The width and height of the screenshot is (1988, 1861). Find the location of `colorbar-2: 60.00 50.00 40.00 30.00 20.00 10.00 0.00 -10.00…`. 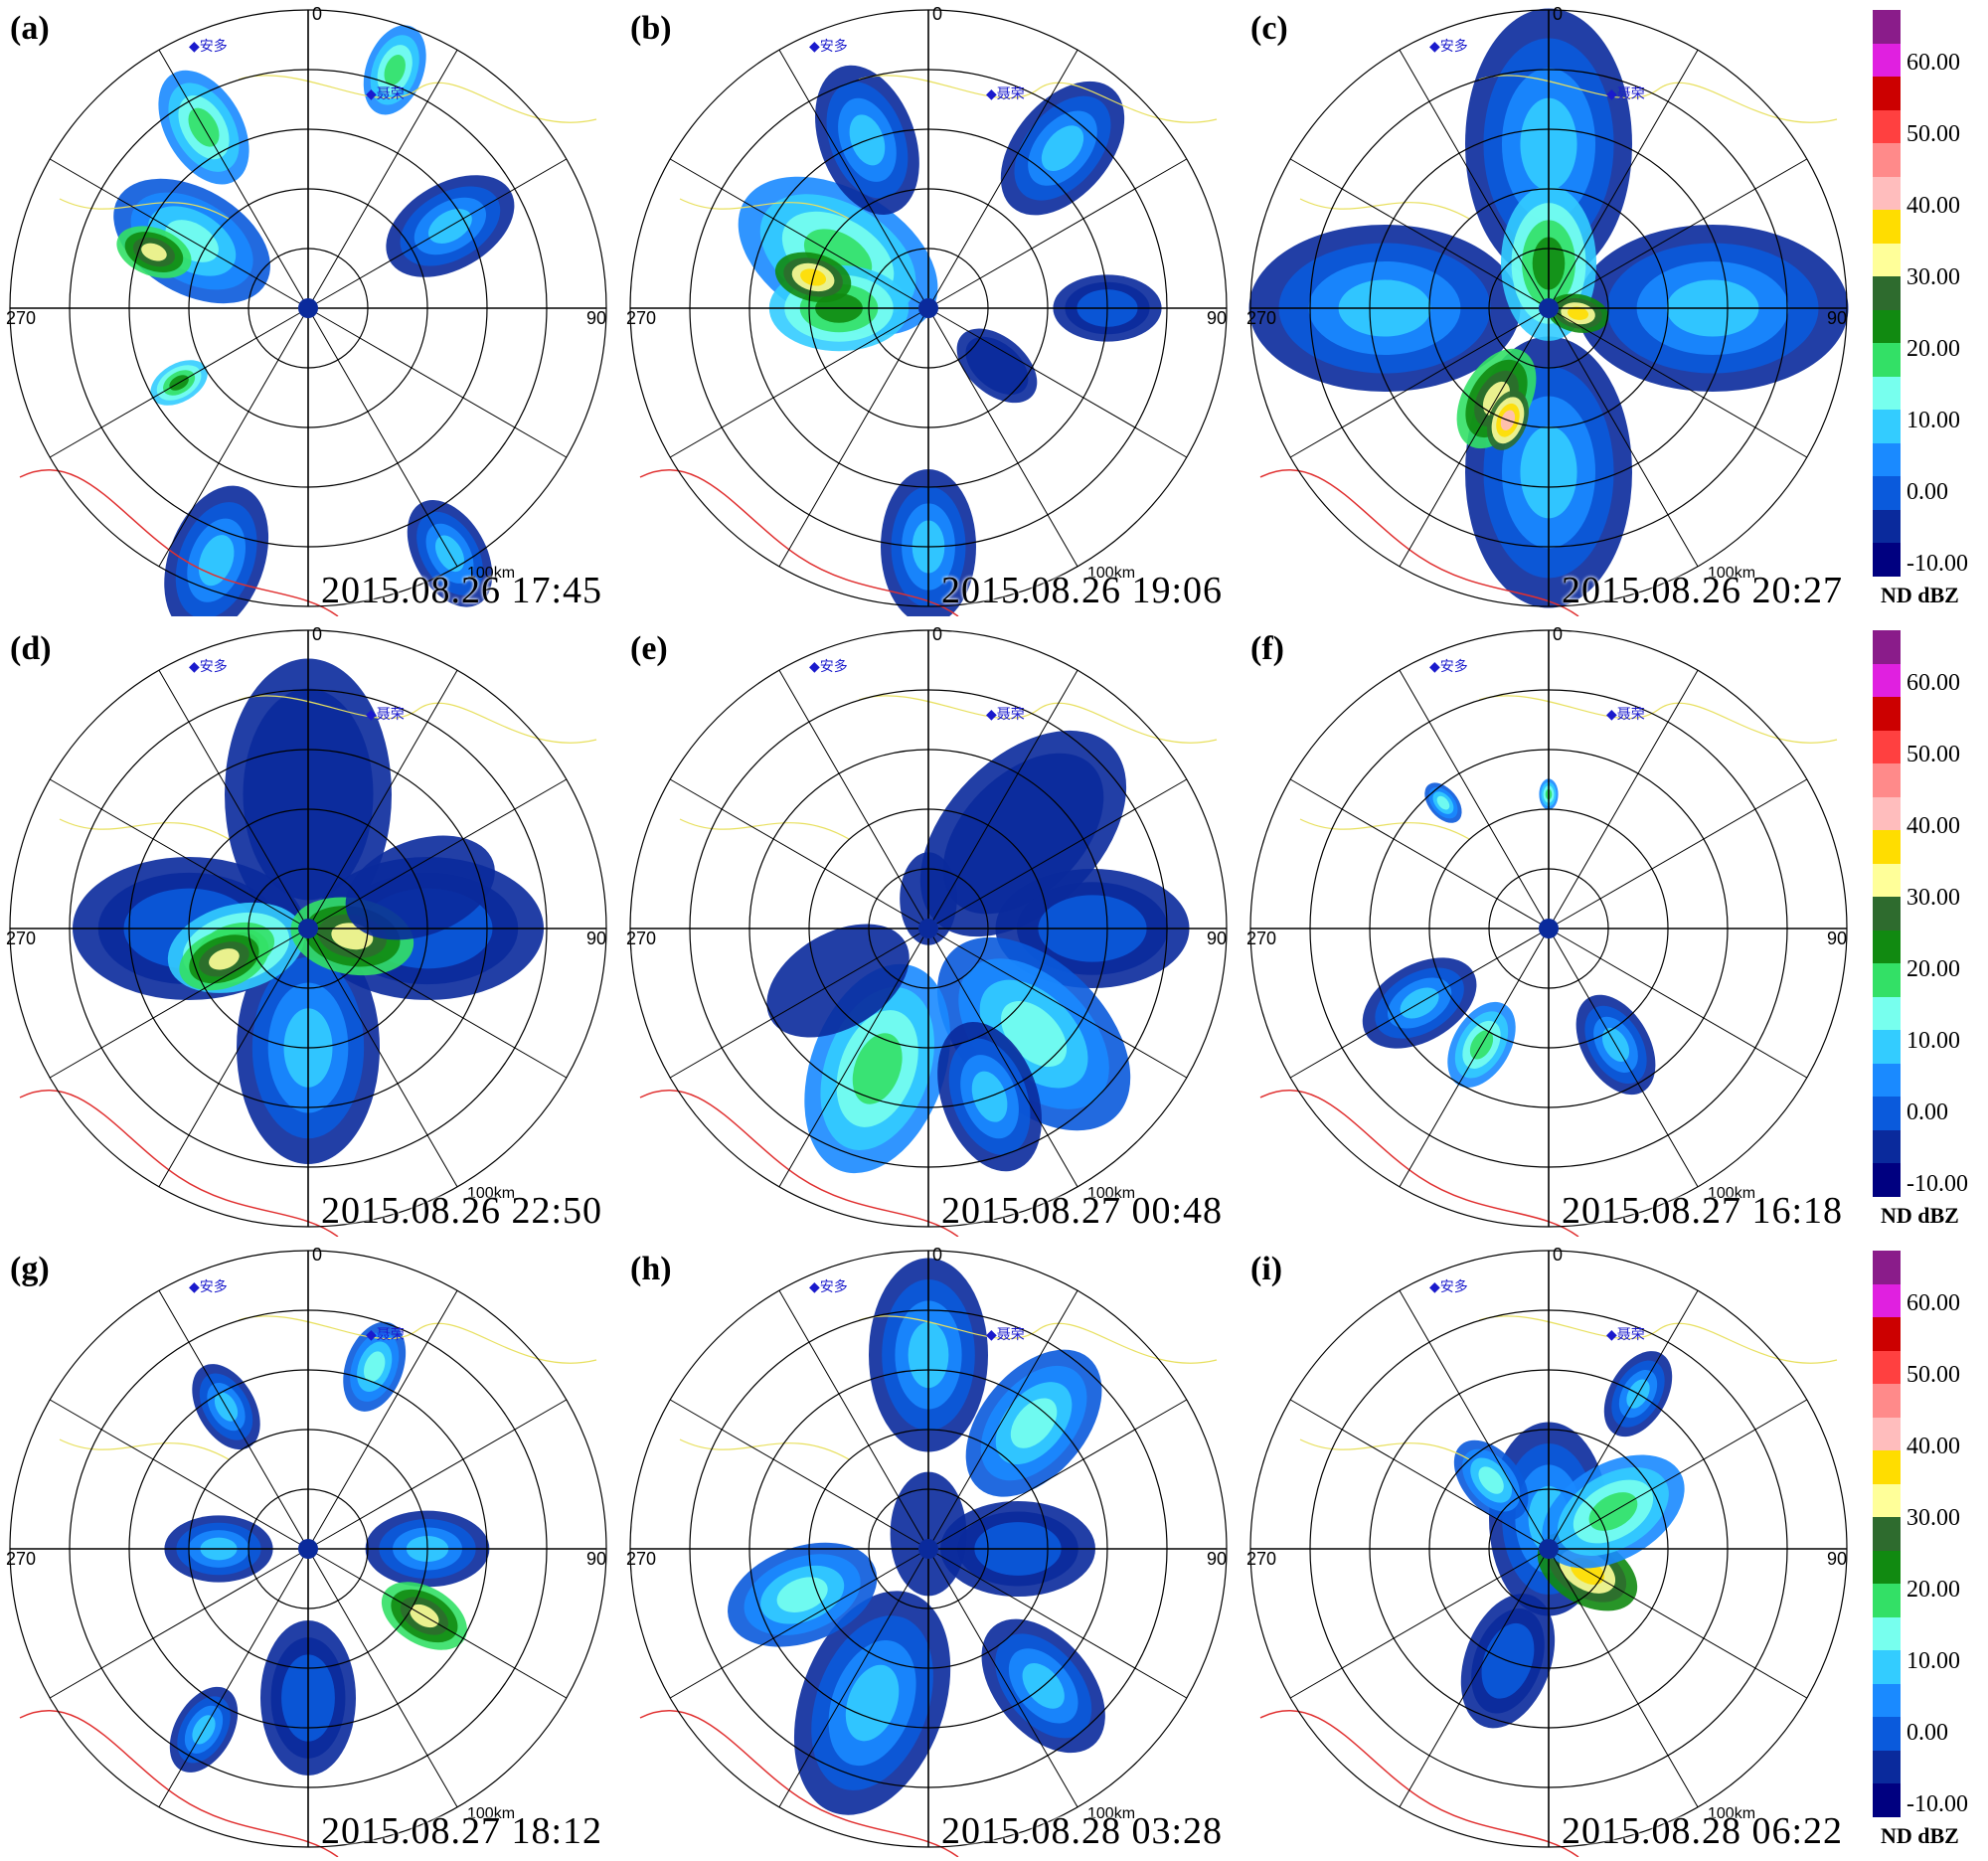

colorbar-2: 60.00 50.00 40.00 30.00 20.00 10.00 0.00 -10.00… is located at coordinates (1928, 928).